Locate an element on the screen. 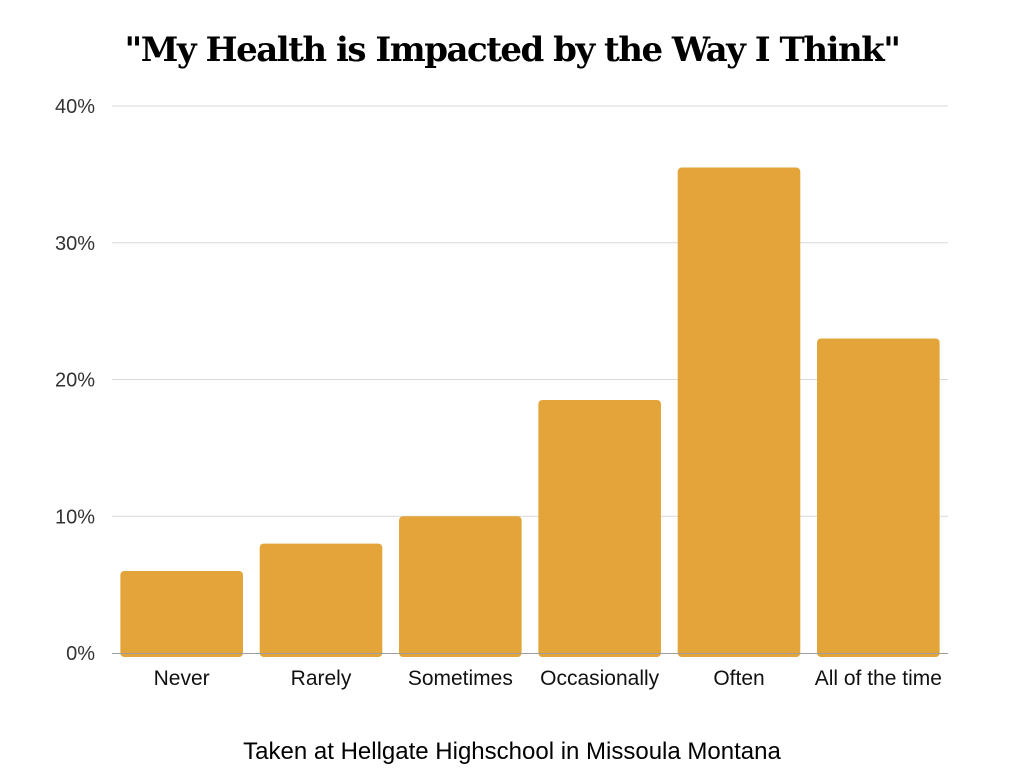 The width and height of the screenshot is (1024, 768). x-category-label: Never is located at coordinates (182, 678).